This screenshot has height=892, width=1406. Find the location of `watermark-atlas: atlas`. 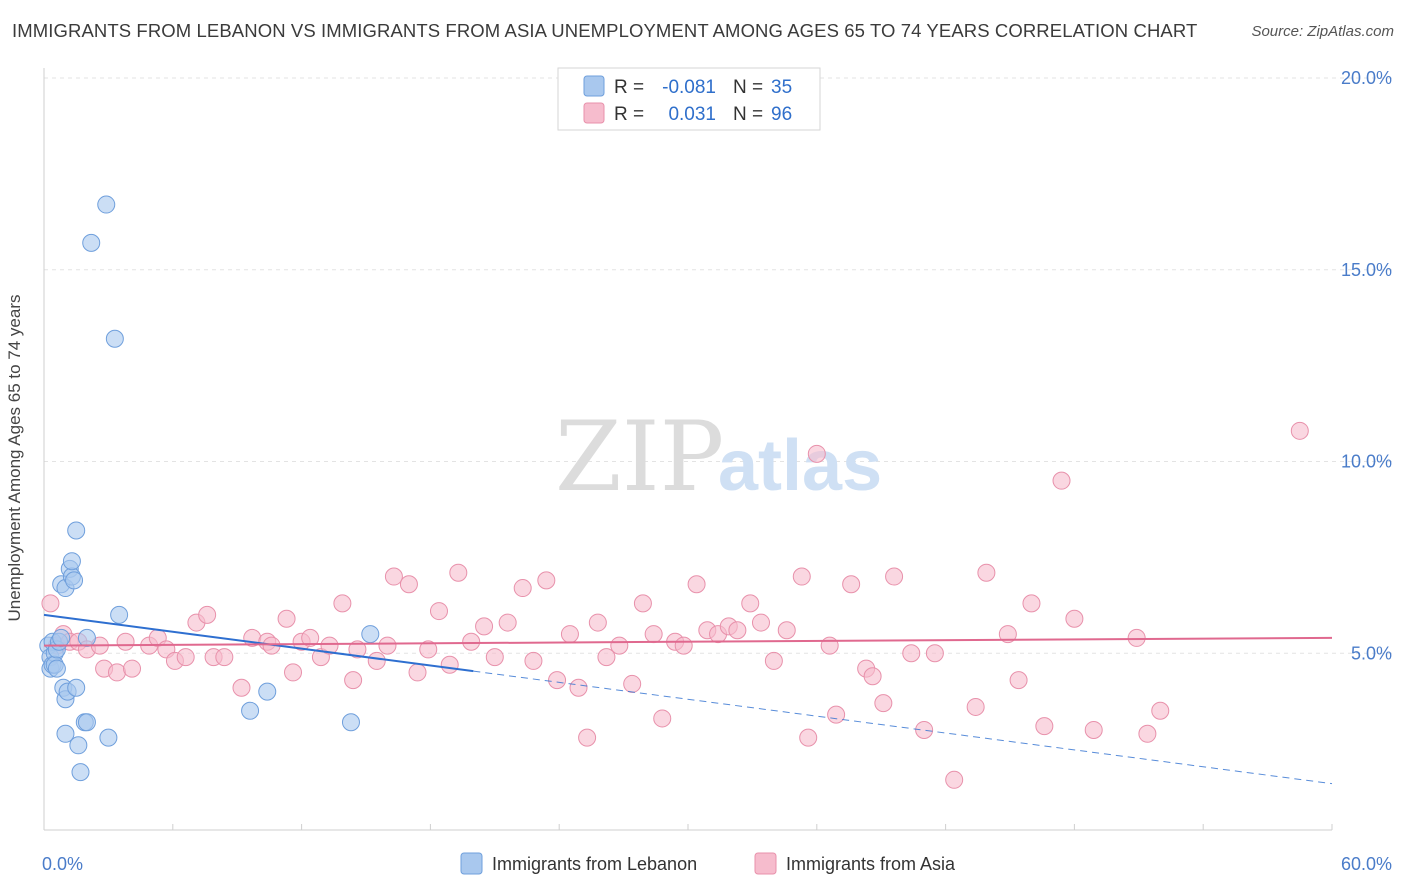

watermark-atlas: atlas is located at coordinates (800, 466).